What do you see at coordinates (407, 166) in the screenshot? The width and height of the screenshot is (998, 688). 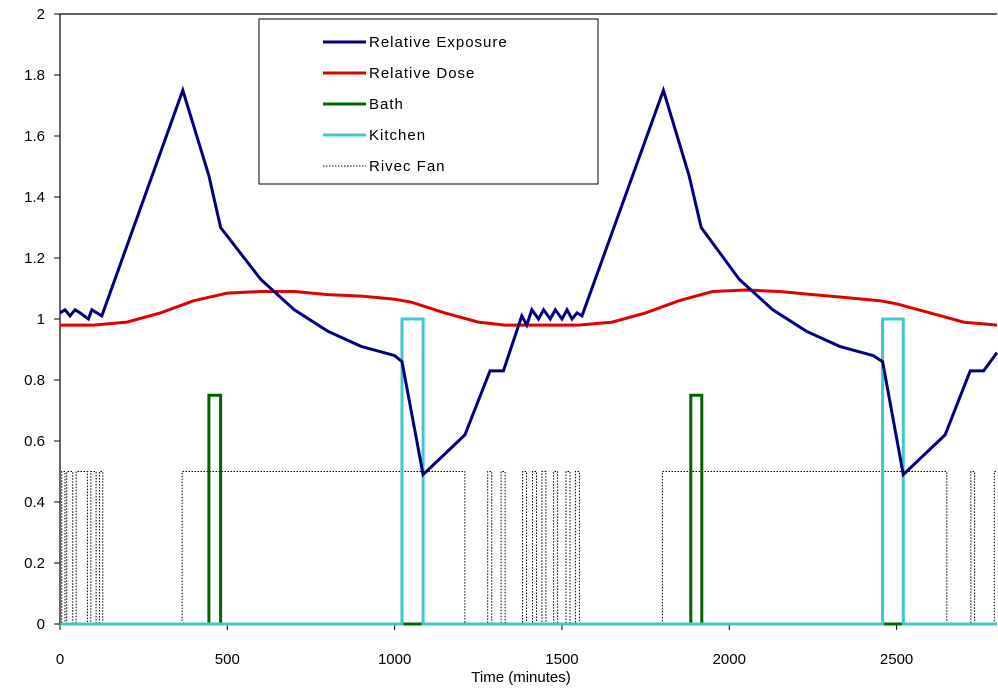 I see `legend-label-rivec-fan: Rivec Fan` at bounding box center [407, 166].